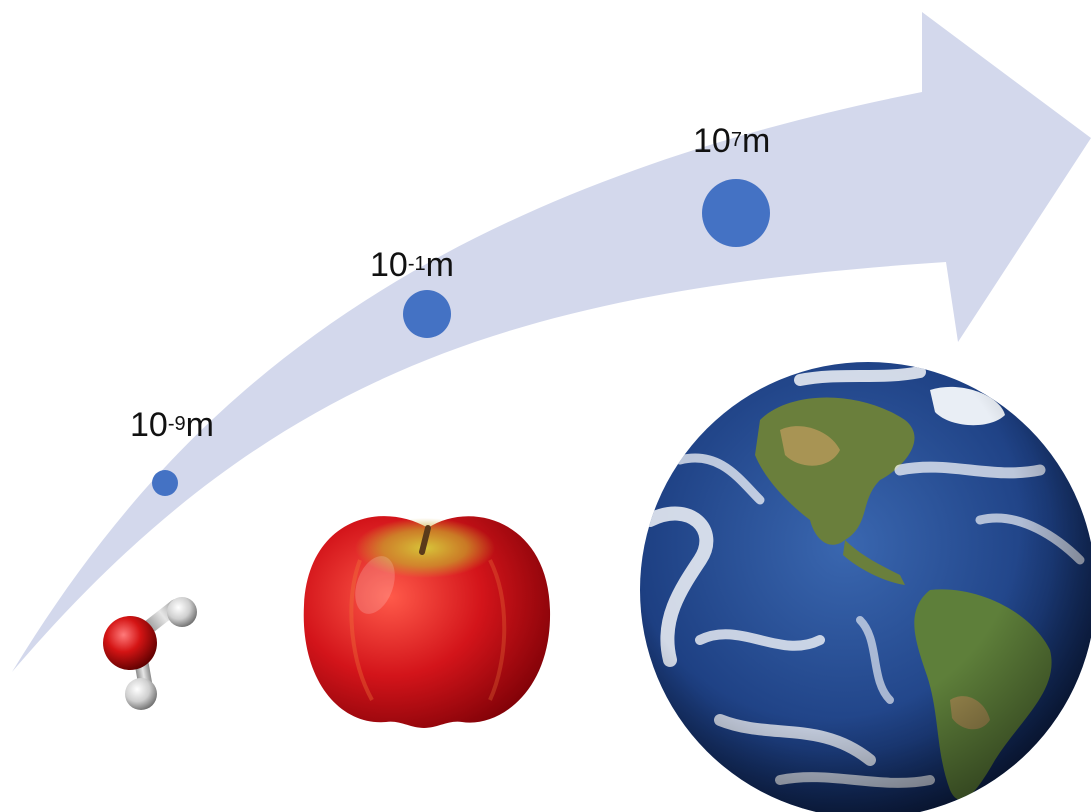  Describe the element at coordinates (416, 264) in the screenshot. I see `scale-label-exponent: -1` at that location.